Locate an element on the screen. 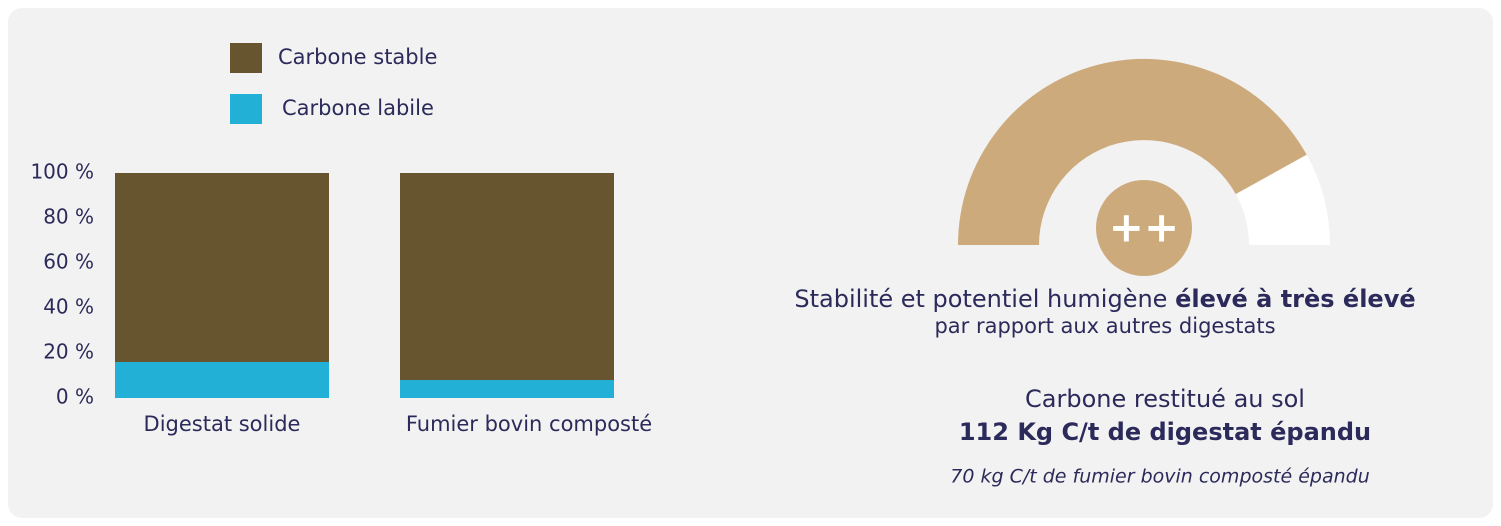 The height and width of the screenshot is (526, 1501). carbon-title: Carbone restitué au sol is located at coordinates (1165, 399).